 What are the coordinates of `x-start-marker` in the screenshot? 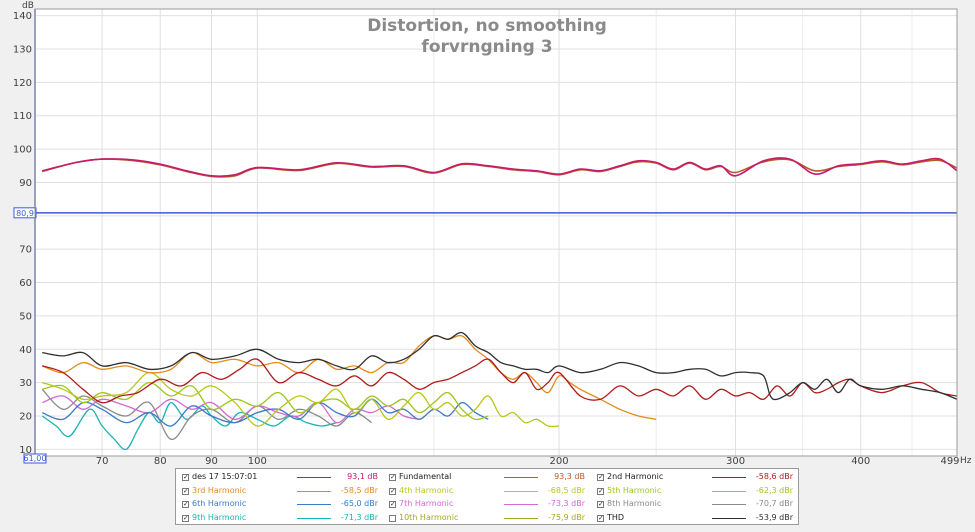 It's located at (35, 458).